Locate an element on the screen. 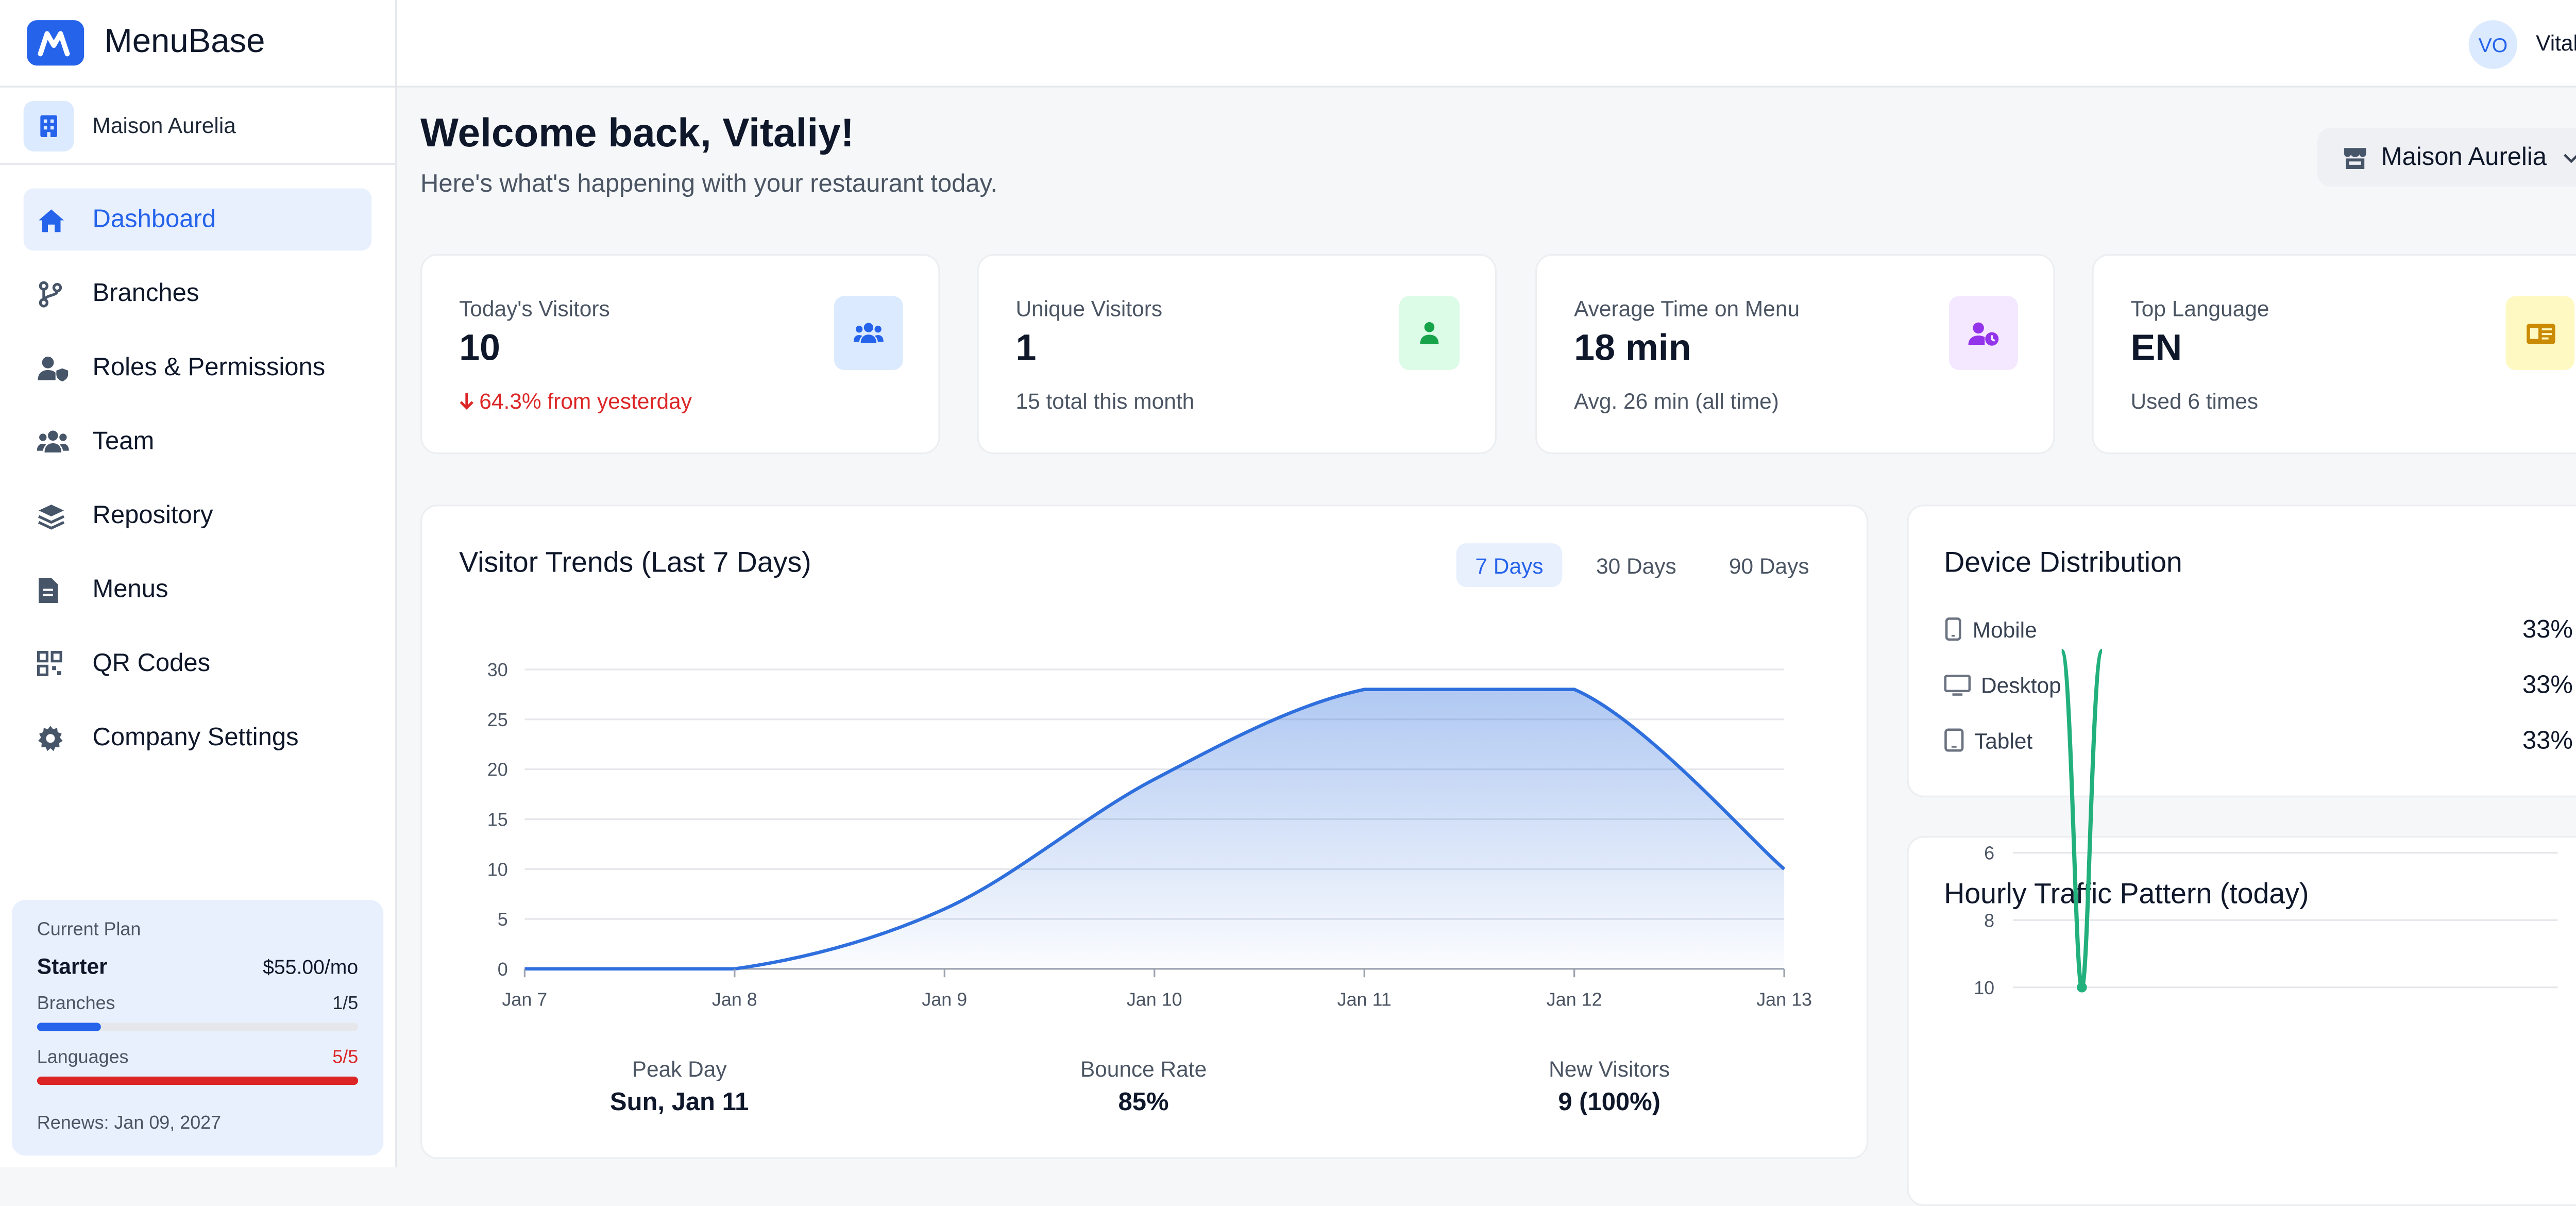  y-tick-label: 10 is located at coordinates (1984, 988).